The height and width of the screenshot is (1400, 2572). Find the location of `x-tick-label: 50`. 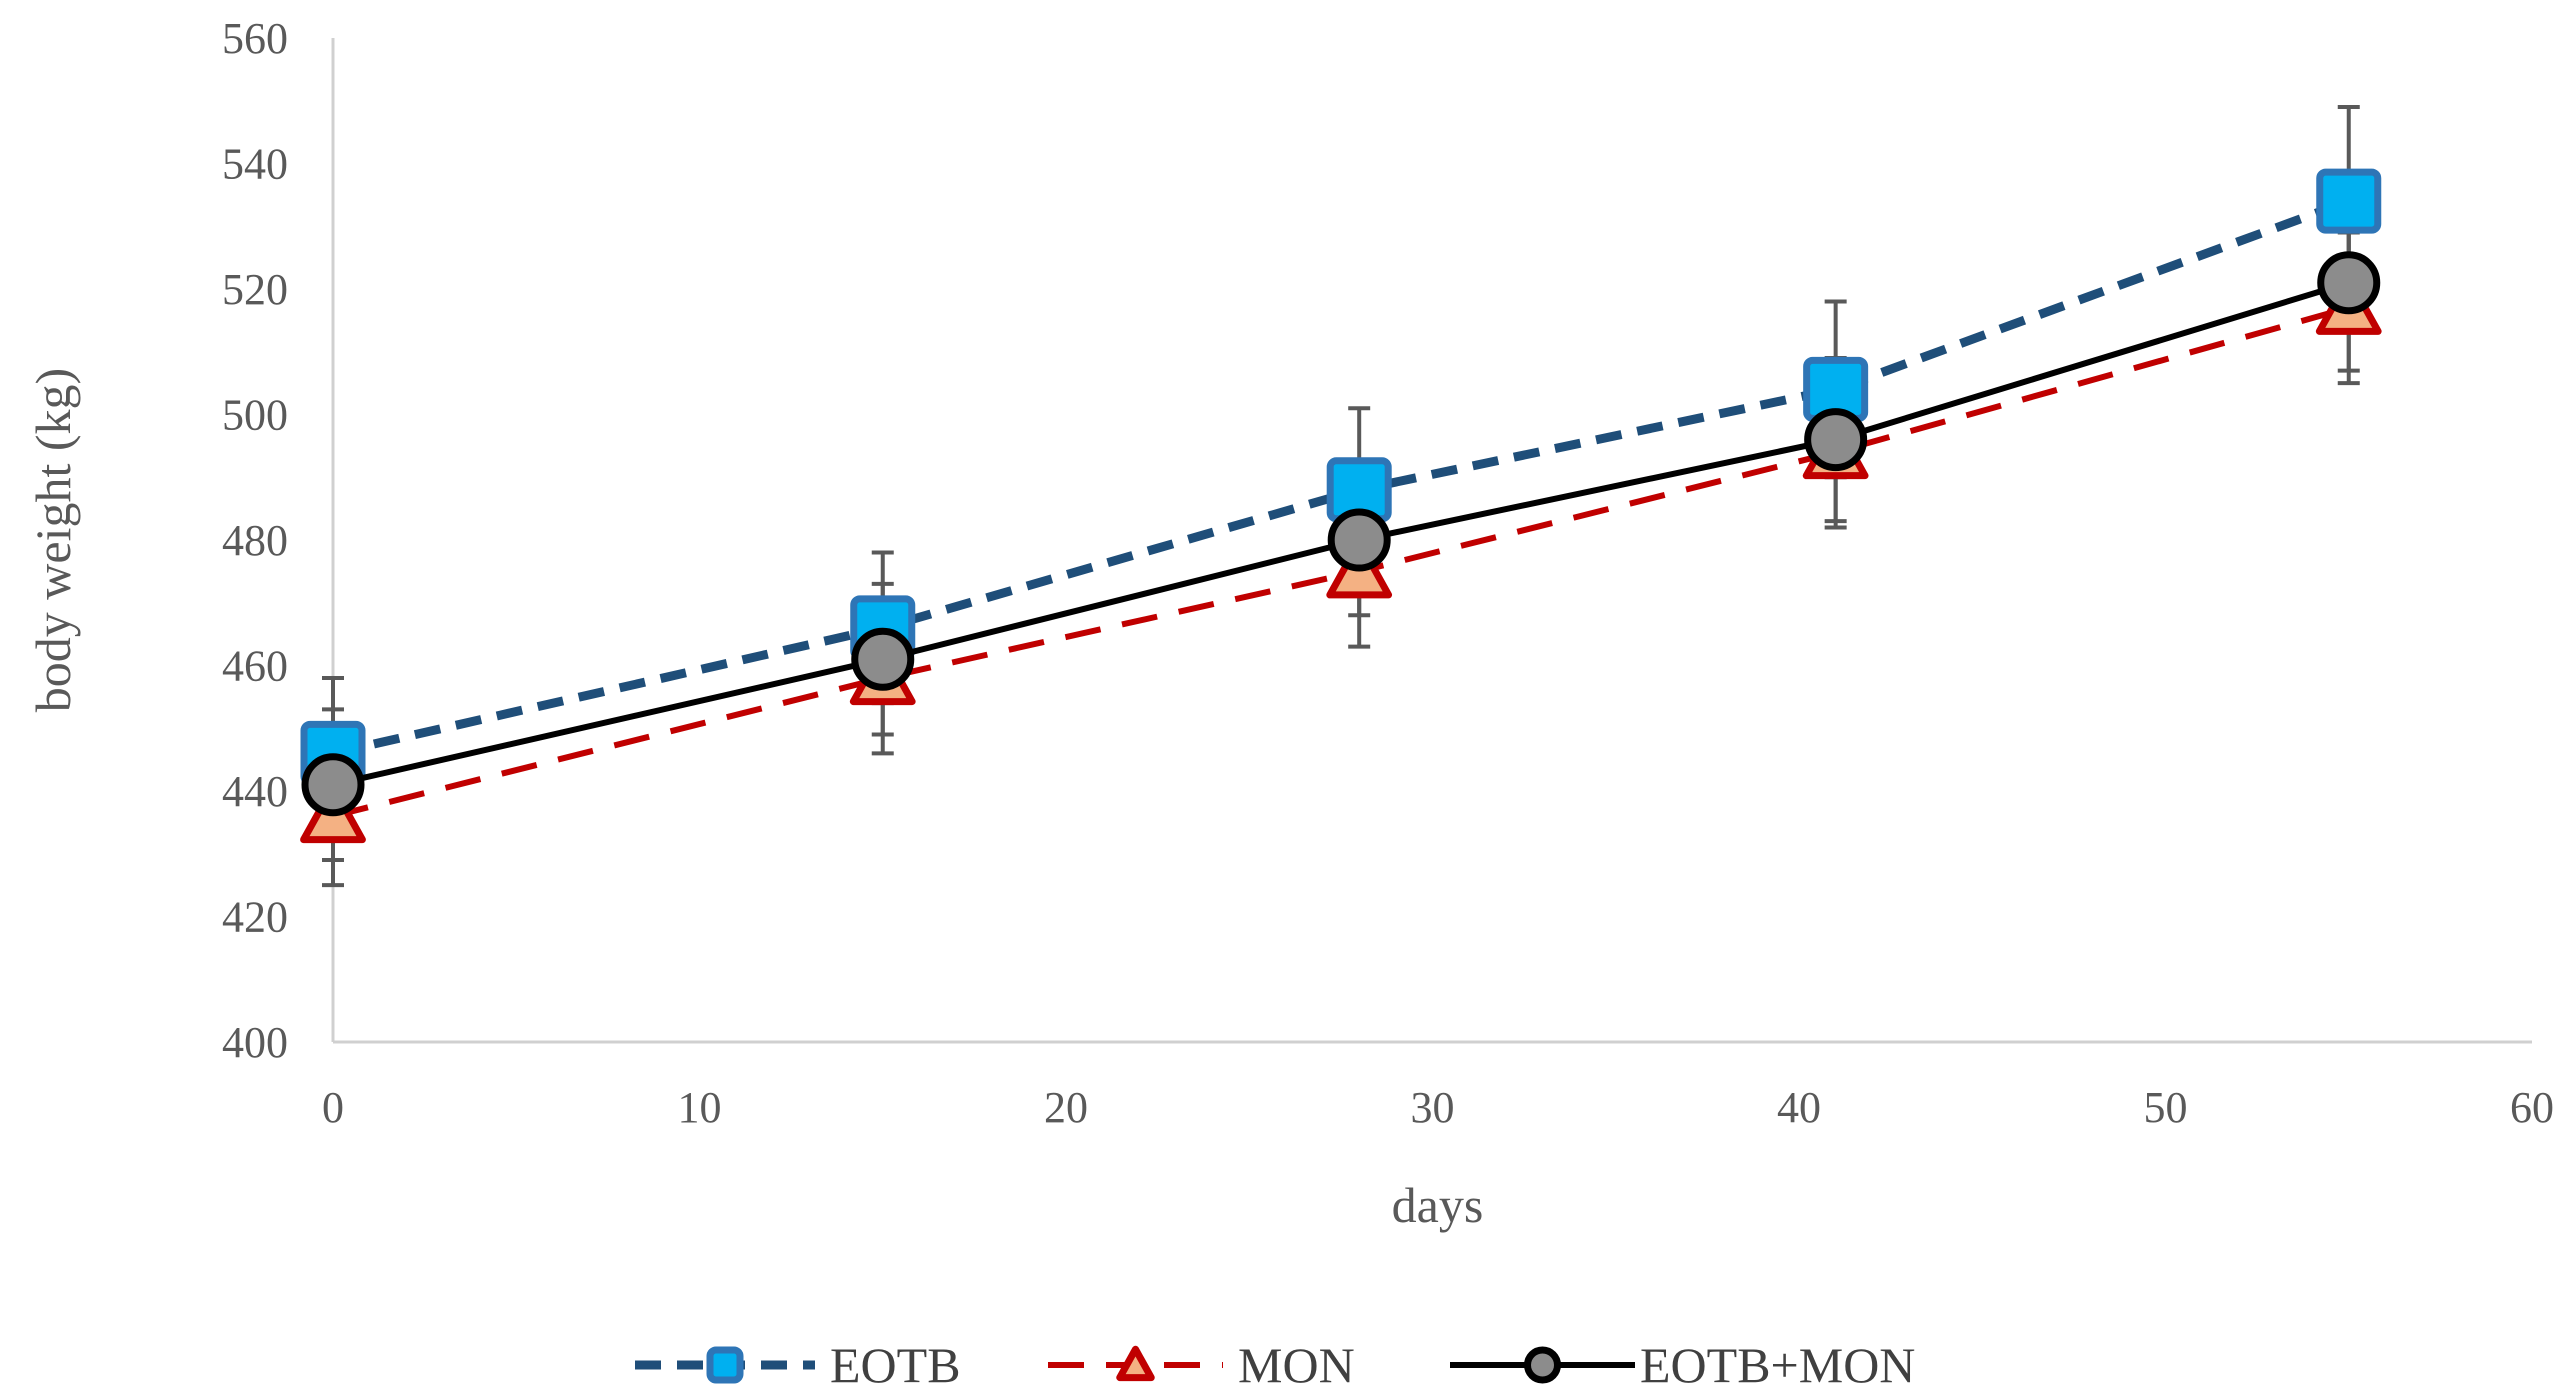

x-tick-label: 50 is located at coordinates (2166, 1107).